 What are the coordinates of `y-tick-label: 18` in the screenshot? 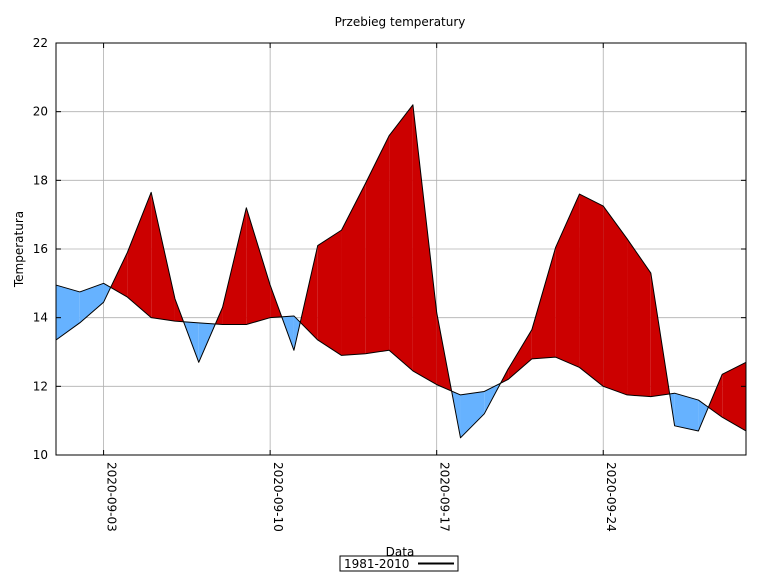 It's located at (40, 180).